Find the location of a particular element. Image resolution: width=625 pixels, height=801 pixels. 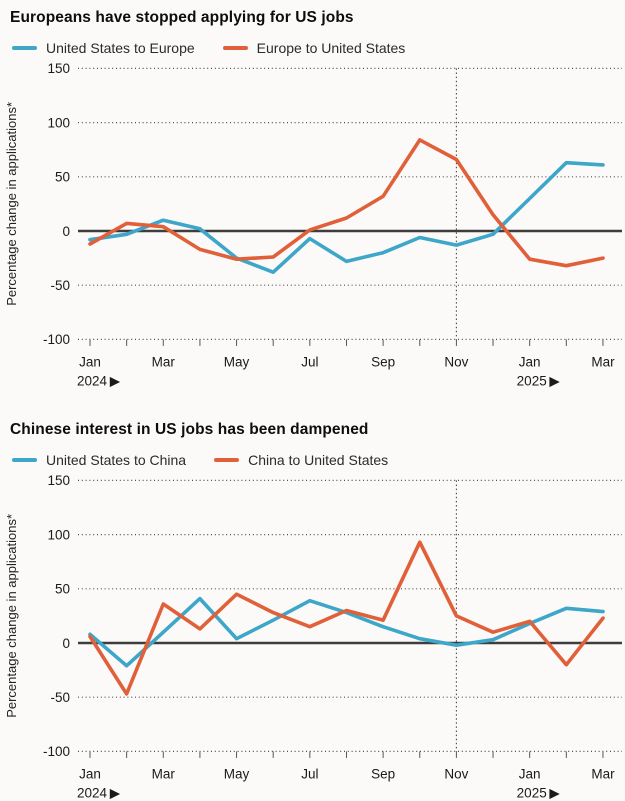

legend-item-china-to-us: China to United States is located at coordinates (301, 460).